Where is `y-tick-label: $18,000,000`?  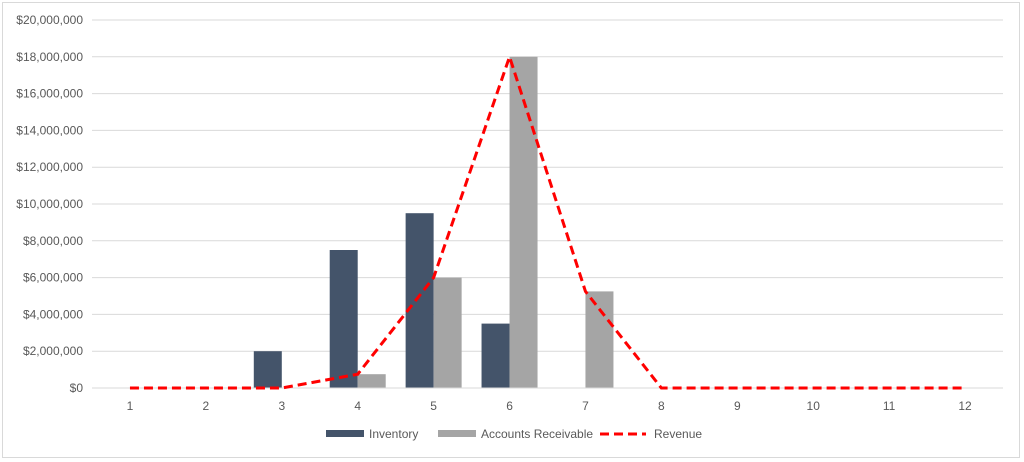 y-tick-label: $18,000,000 is located at coordinates (49, 57).